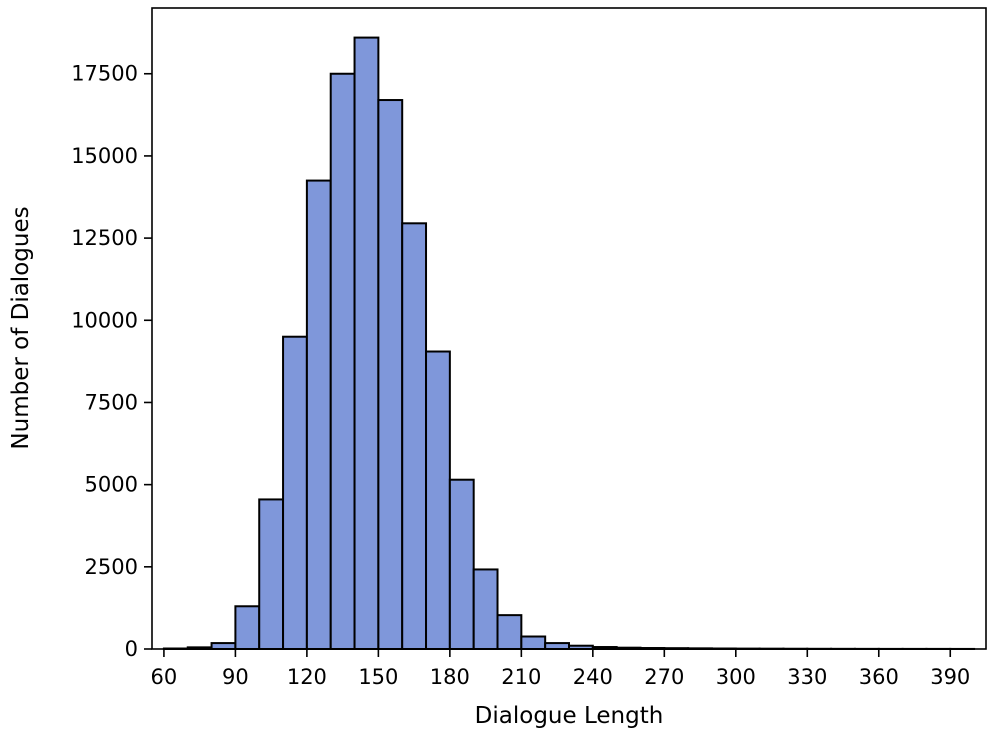  I want to click on x-tick-label: 150, so click(378, 677).